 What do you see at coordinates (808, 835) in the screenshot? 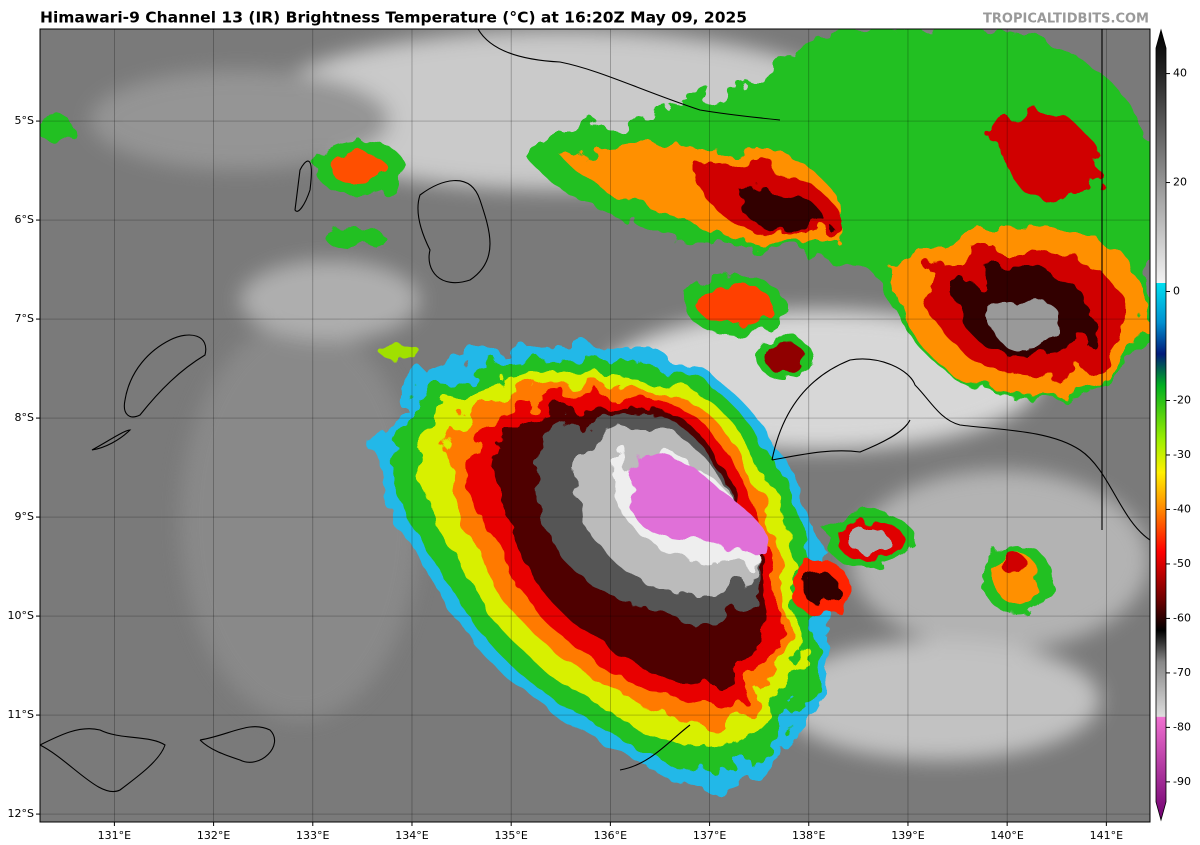
I see `lon-label: 138°E` at bounding box center [808, 835].